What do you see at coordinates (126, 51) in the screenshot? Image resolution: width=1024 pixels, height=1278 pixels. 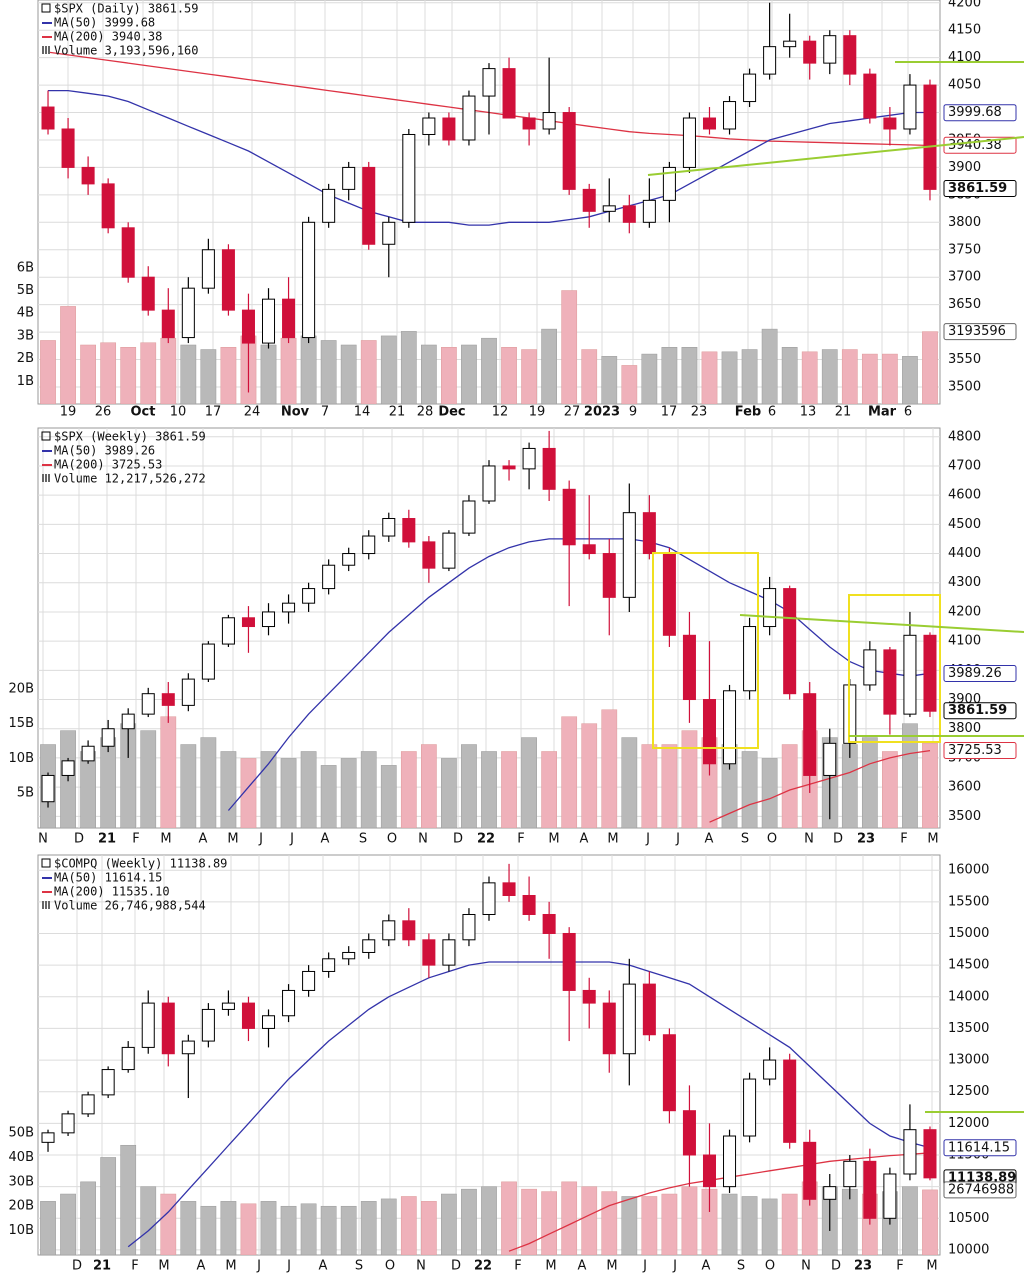 I see `legend-volume: Volume 3,193,596,160` at bounding box center [126, 51].